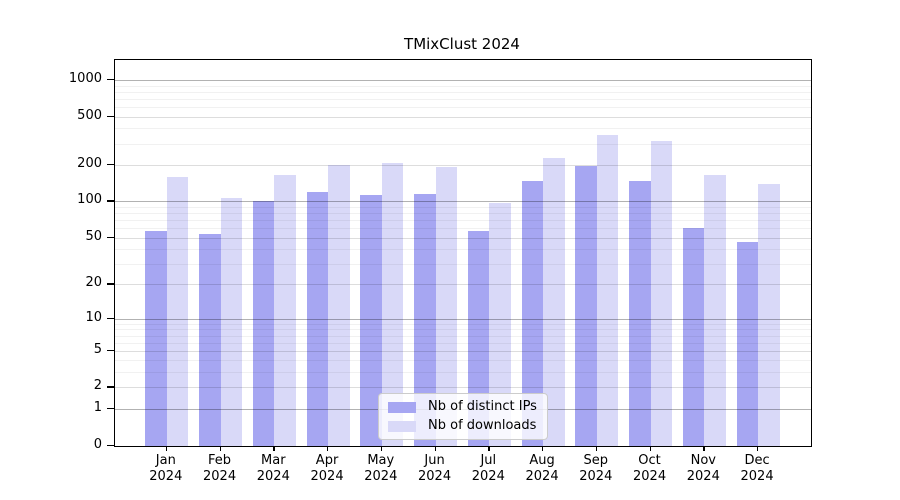 The image size is (900, 500). I want to click on x-tick-mark-feb, so click(220, 448).